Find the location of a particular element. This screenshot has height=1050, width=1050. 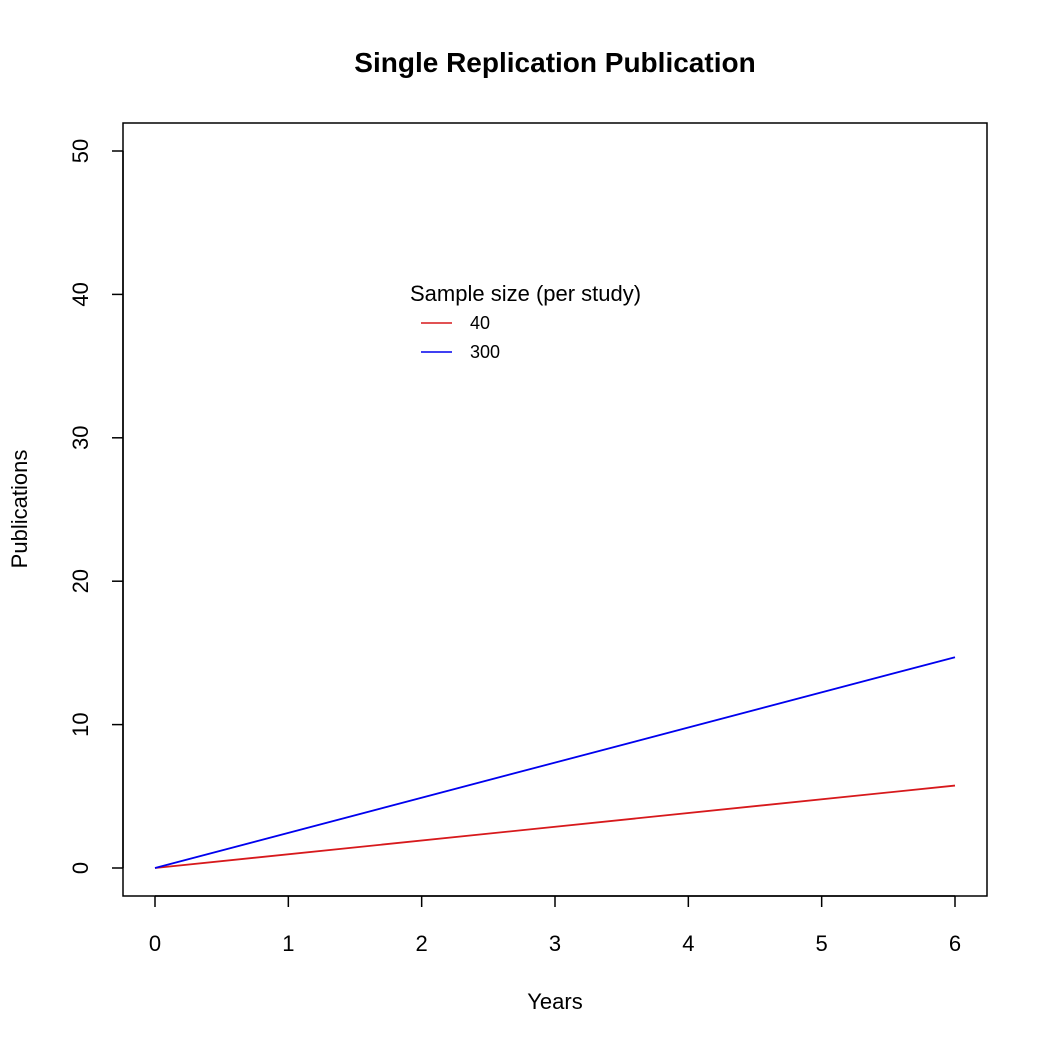

legend-label-300: 300 is located at coordinates (485, 352).